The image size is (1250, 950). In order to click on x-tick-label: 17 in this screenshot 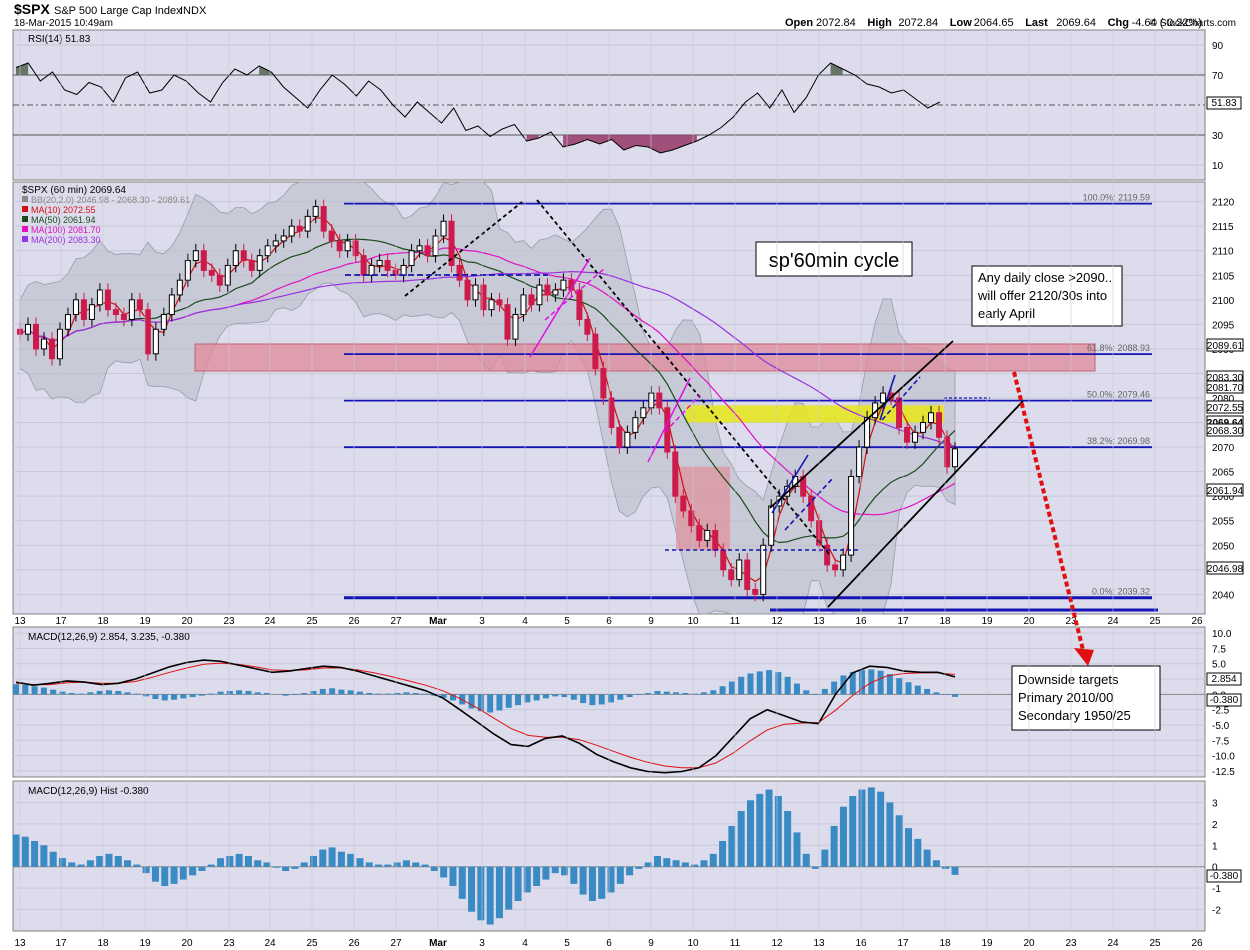, I will do `click(903, 621)`.